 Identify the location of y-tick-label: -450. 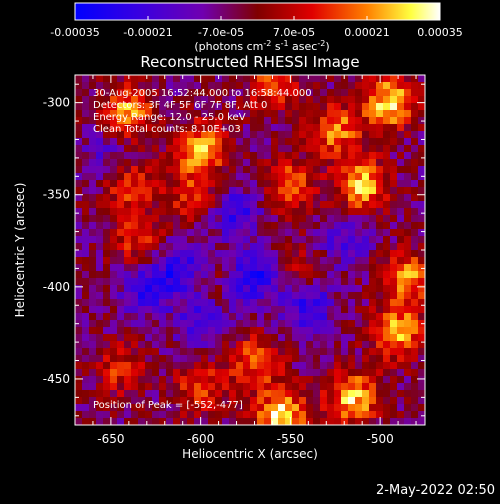
(56, 379).